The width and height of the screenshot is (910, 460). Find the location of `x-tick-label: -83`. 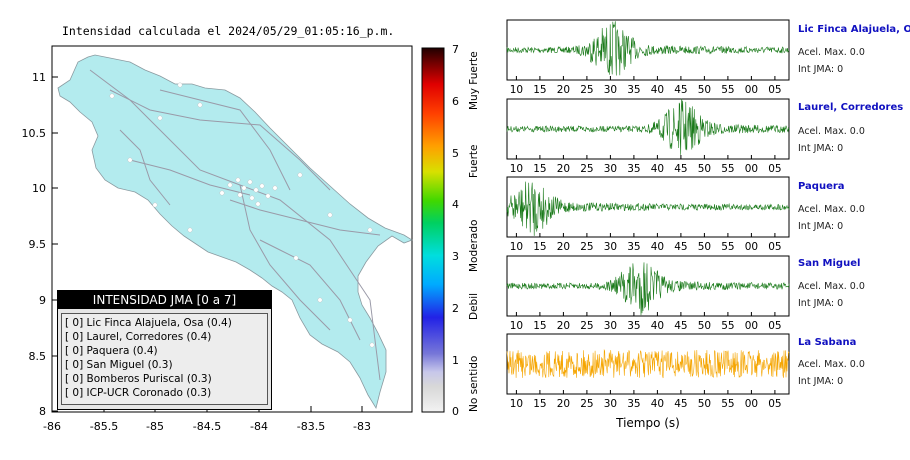

x-tick-label: -83 is located at coordinates (362, 426).